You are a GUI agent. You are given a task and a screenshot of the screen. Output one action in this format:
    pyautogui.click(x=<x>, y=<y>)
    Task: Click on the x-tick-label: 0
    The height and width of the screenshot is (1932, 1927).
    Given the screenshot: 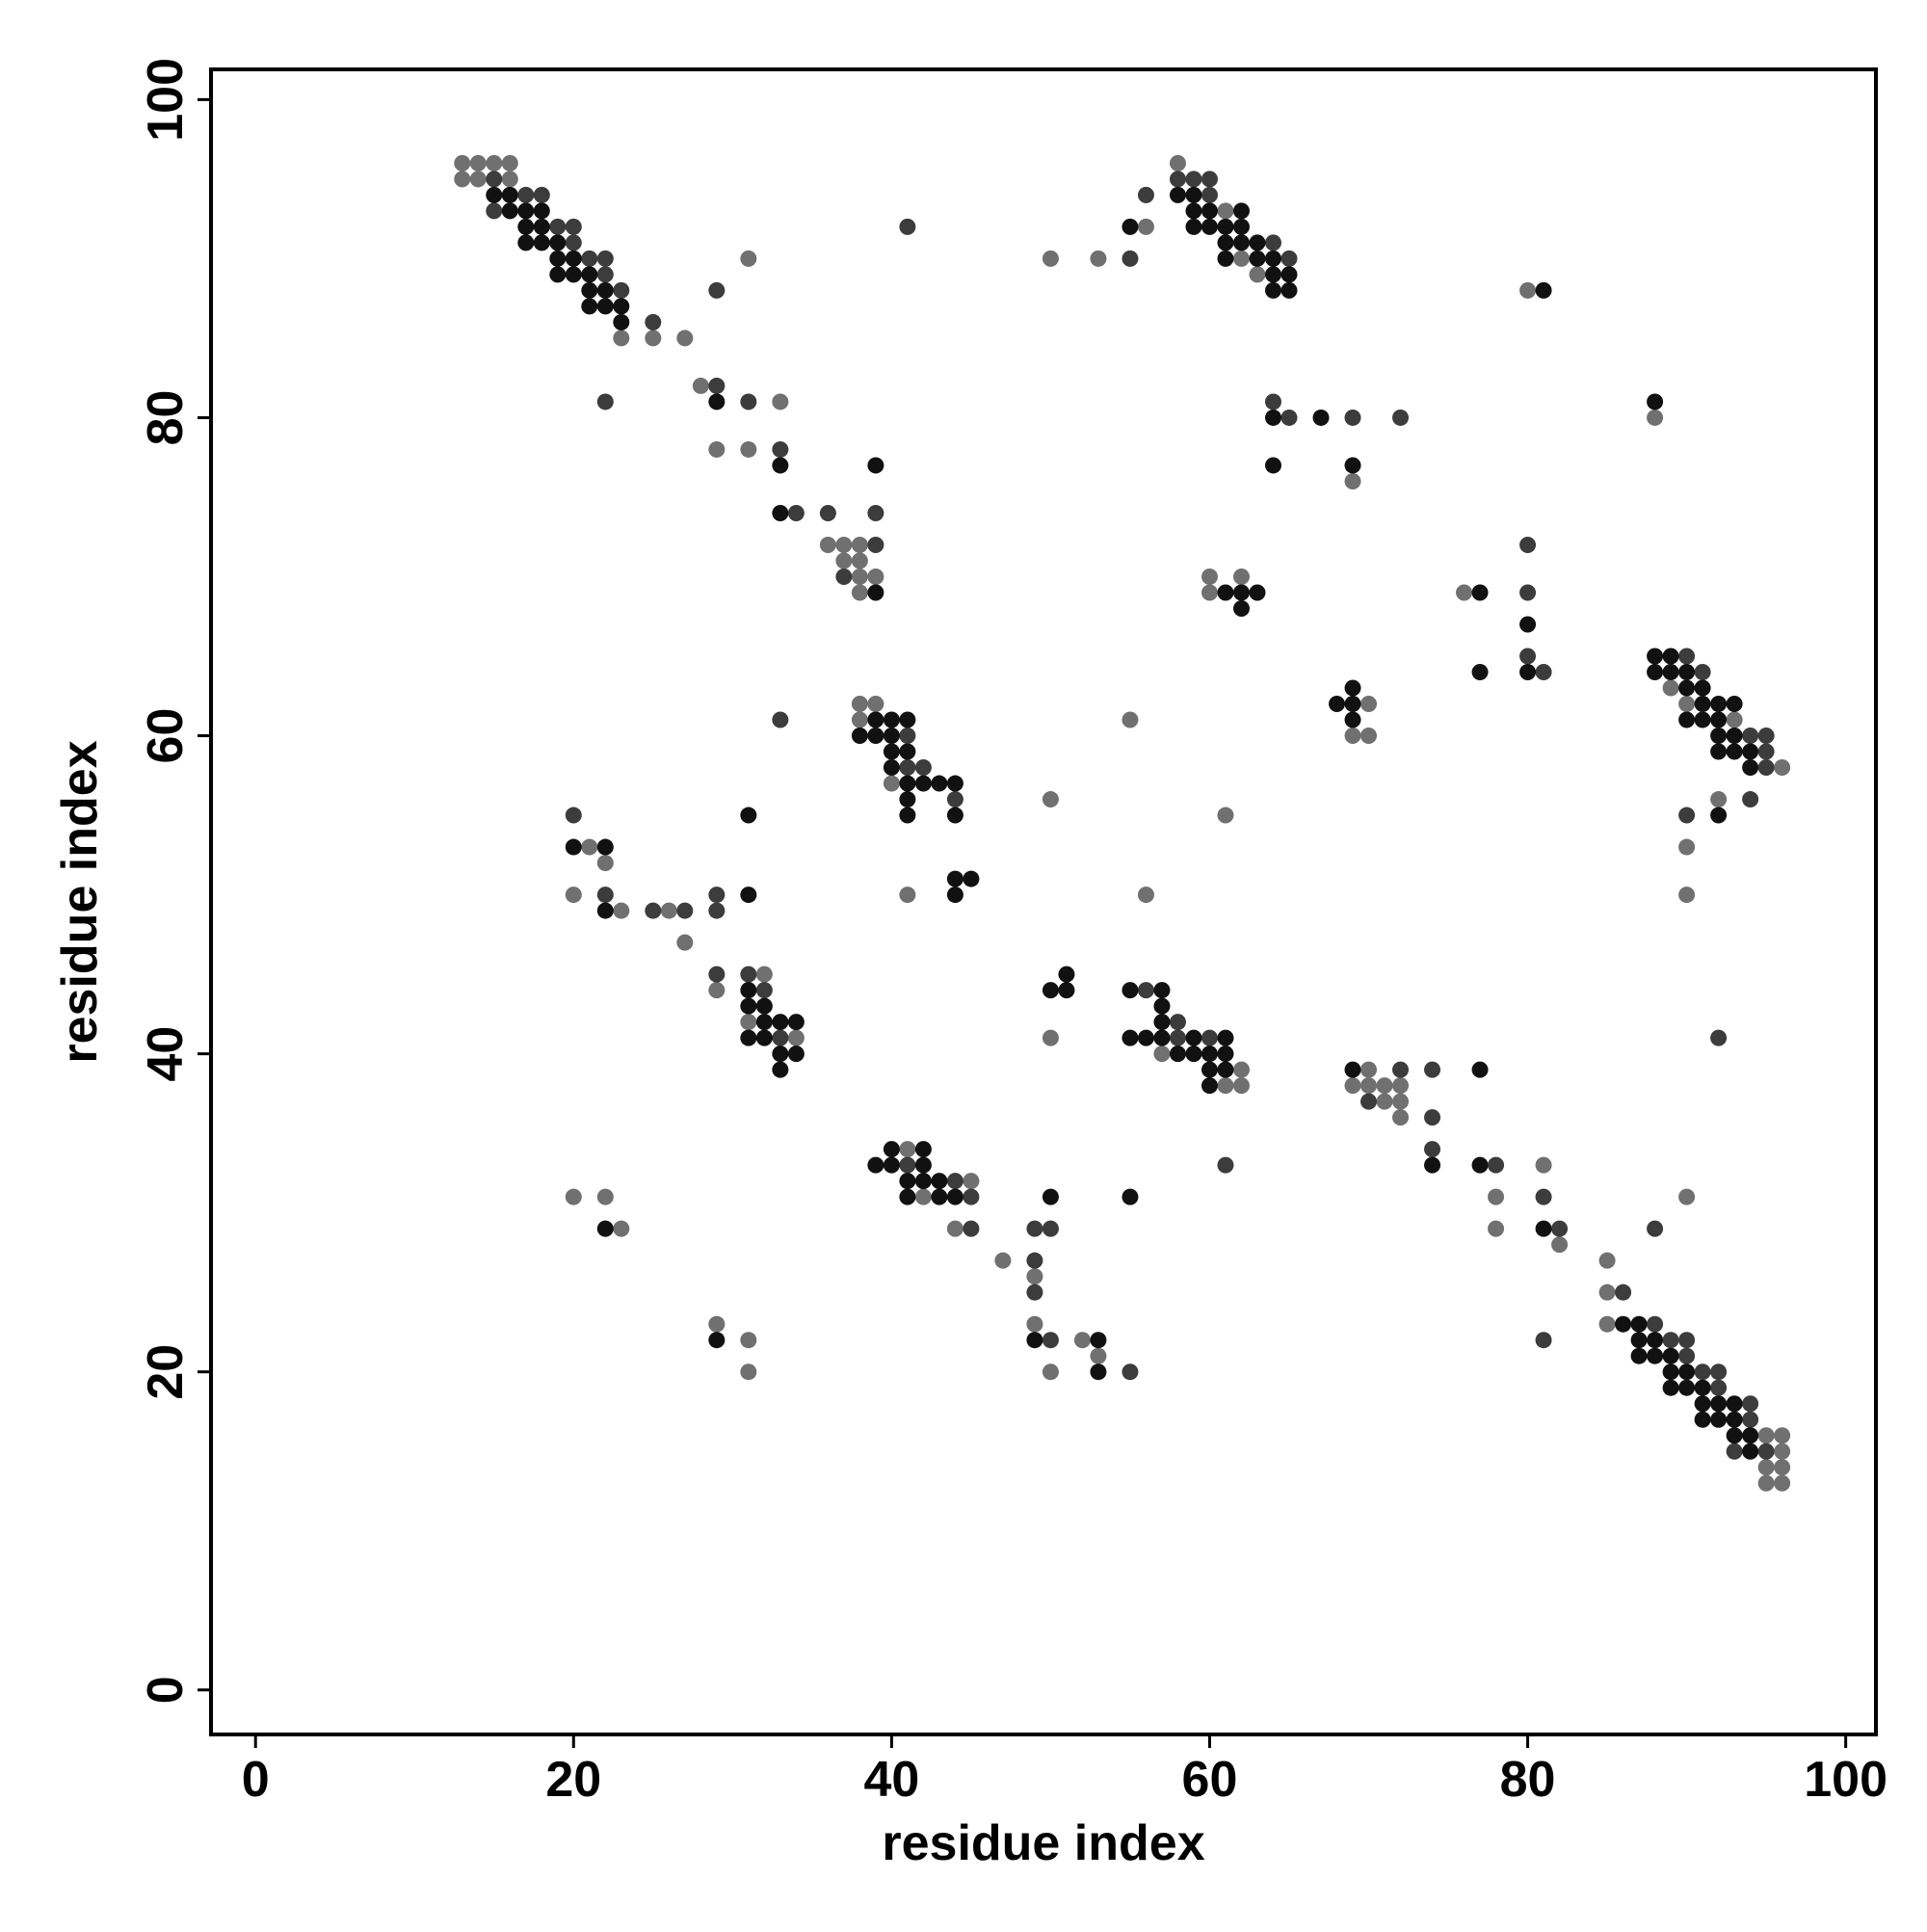 What is the action you would take?
    pyautogui.click(x=256, y=1780)
    